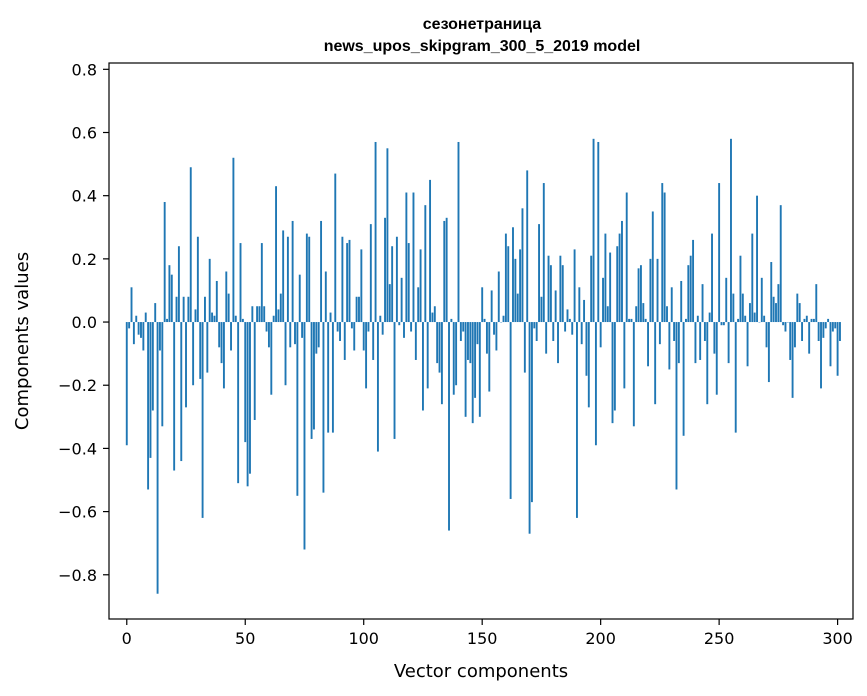 This screenshot has height=696, width=867. What do you see at coordinates (837, 638) in the screenshot?
I see `x-tick-label: 300` at bounding box center [837, 638].